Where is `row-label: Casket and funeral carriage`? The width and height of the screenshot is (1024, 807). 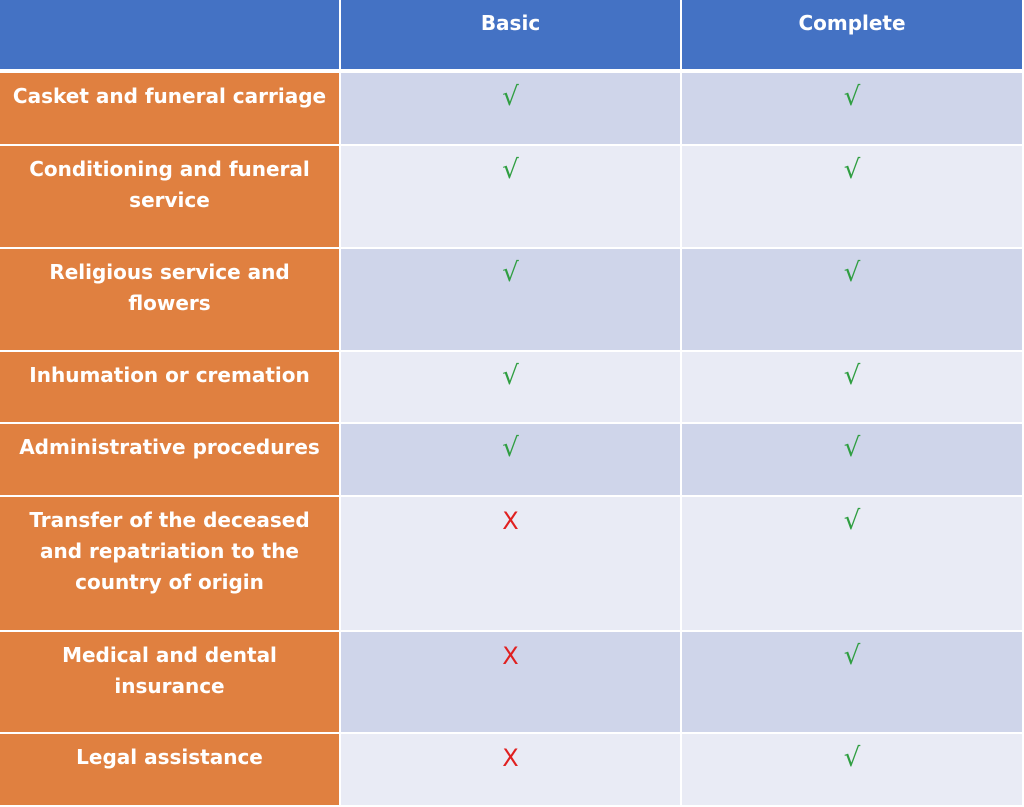
row-label: Casket and funeral carriage is located at coordinates (170, 109).